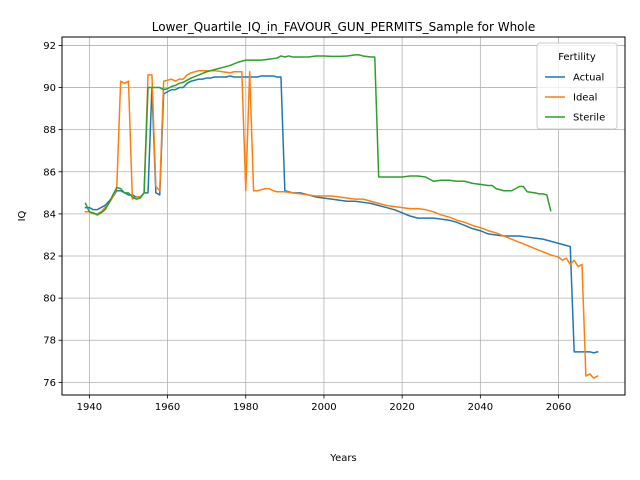 This screenshot has width=640, height=480. I want to click on y-tick-label: 86, so click(49, 172).